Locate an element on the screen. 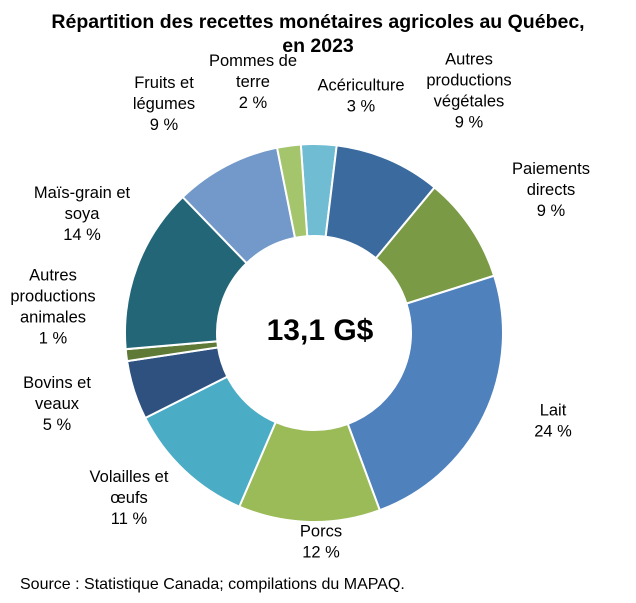 The width and height of the screenshot is (636, 603). slice-label-3: Lait 24 % is located at coordinates (553, 421).